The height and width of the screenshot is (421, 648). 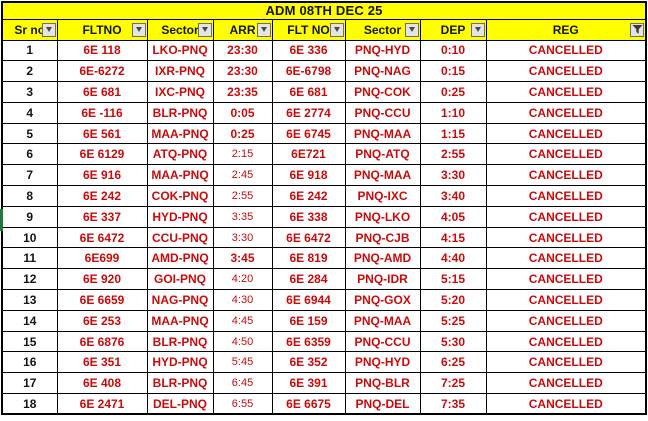 I want to click on sr-no-cell: 9, so click(x=29, y=216).